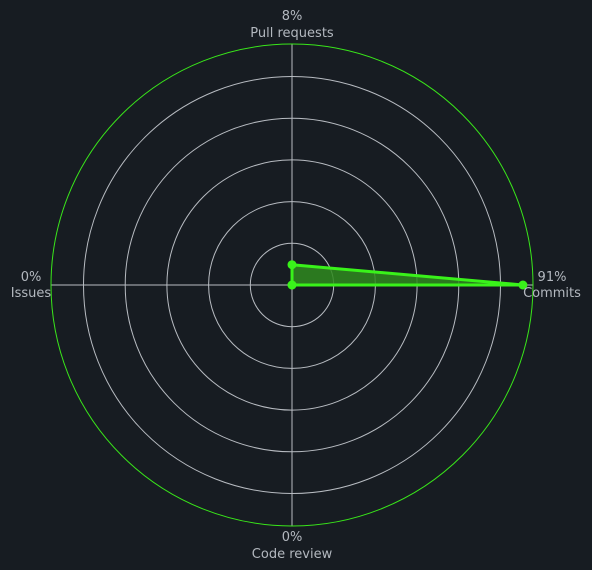  Describe the element at coordinates (292, 554) in the screenshot. I see `axis-label-code-review: Code review` at that location.